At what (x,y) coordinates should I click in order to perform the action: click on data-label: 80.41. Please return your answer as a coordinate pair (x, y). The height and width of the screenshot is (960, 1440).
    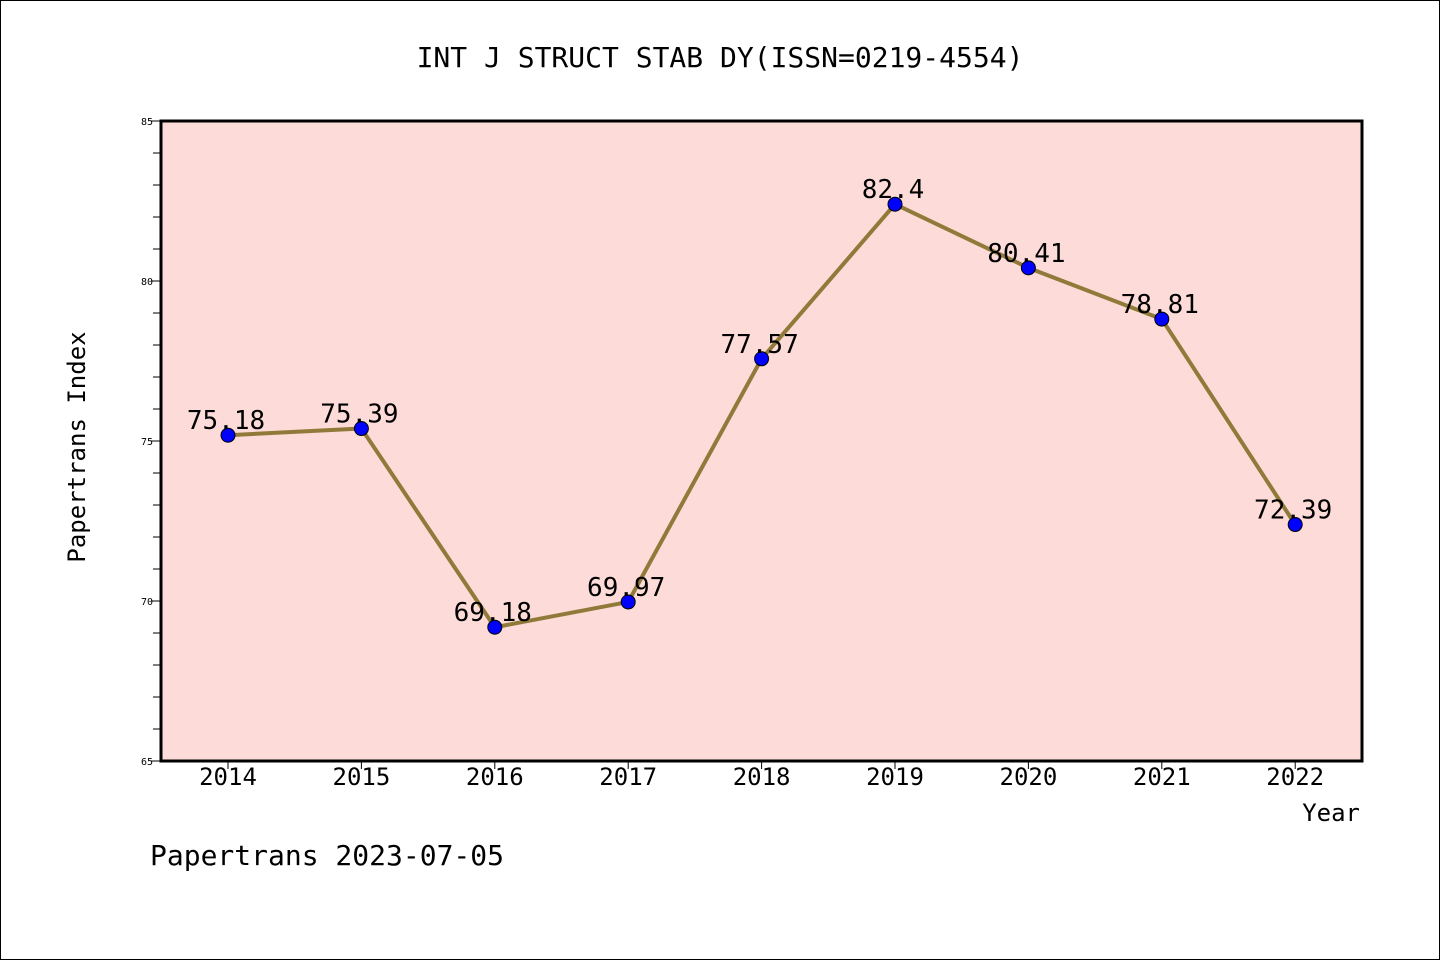
    Looking at the image, I should click on (1026, 254).